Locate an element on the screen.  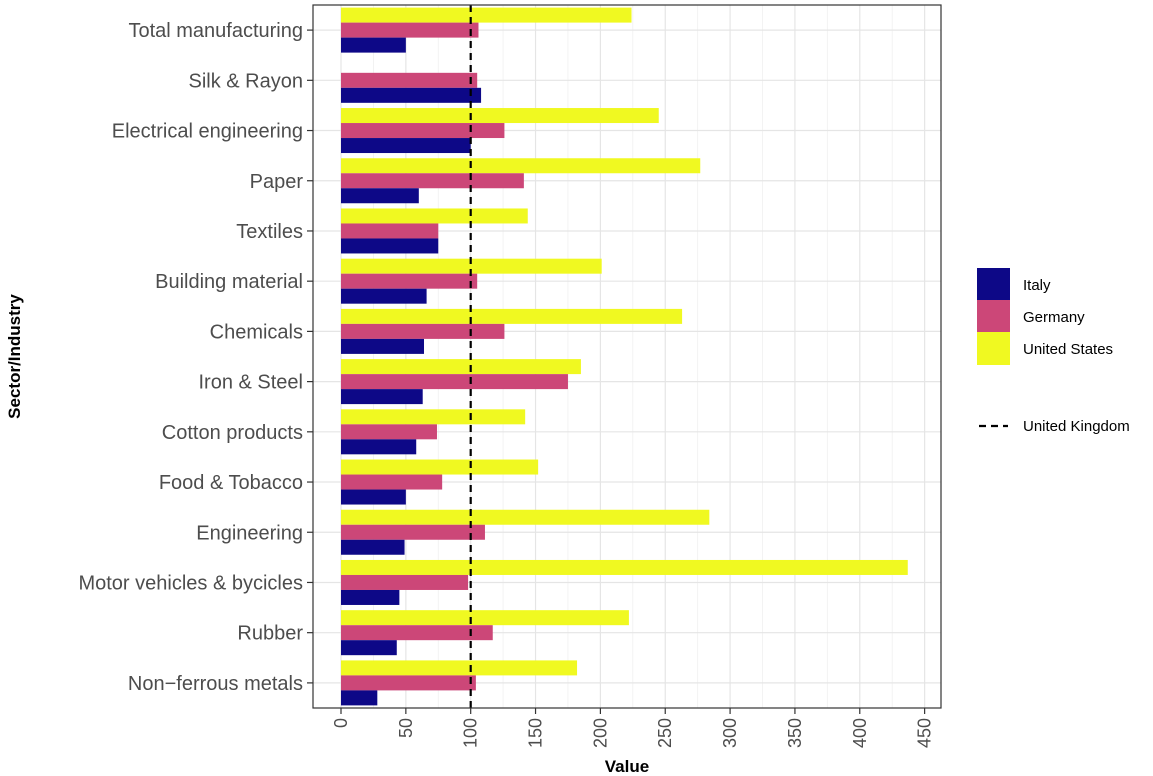
y-tick-label: Iron & Steel is located at coordinates (250, 383).